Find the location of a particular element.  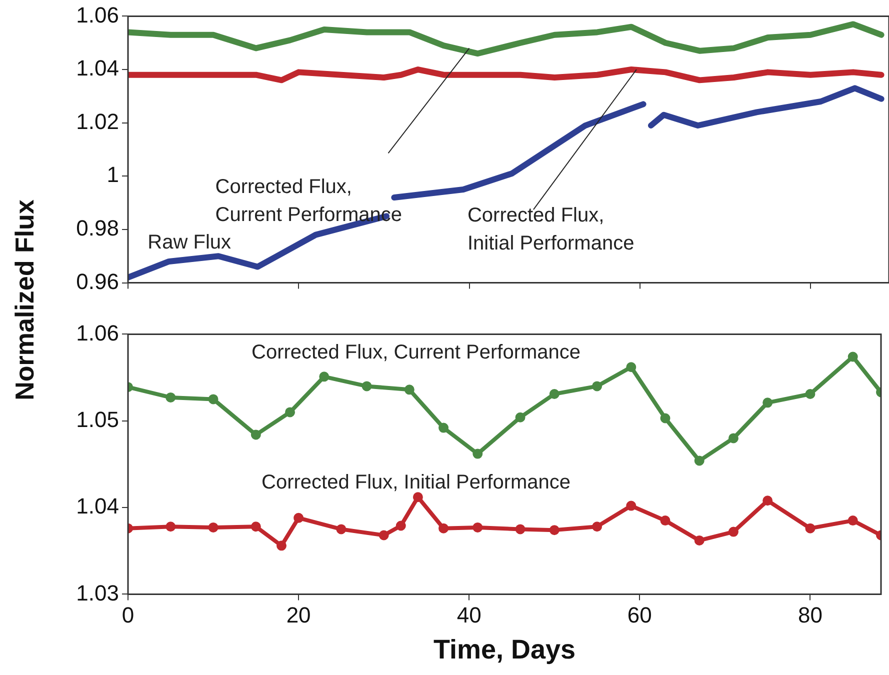

y-axis-title: Normalized Flux is located at coordinates (25, 300).